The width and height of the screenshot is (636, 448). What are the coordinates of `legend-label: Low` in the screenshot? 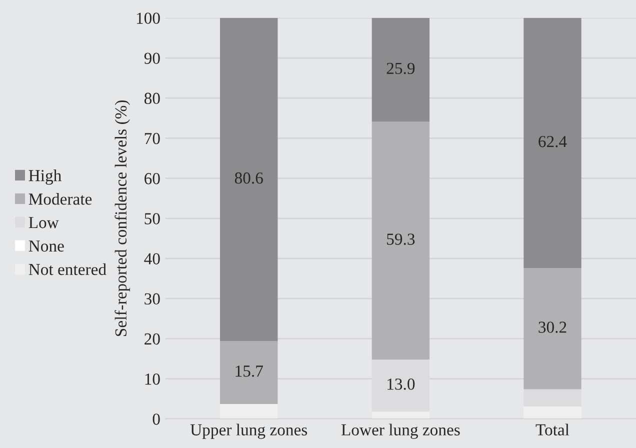 It's located at (43, 222).